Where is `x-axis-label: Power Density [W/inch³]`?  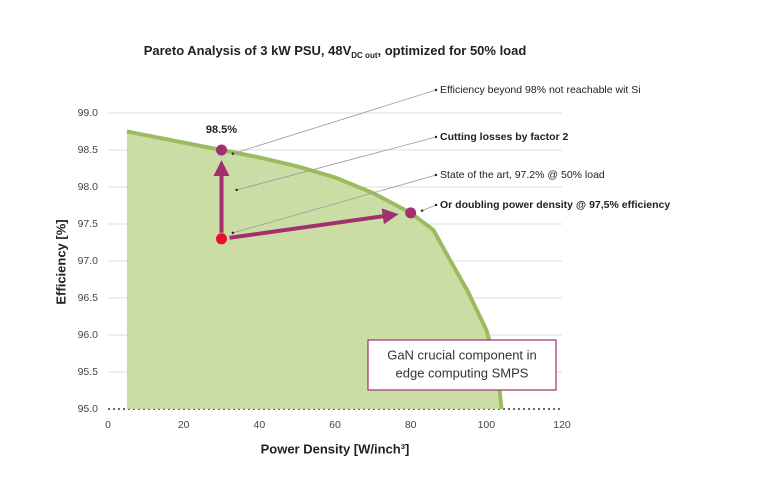
x-axis-label: Power Density [W/inch³] is located at coordinates (335, 448).